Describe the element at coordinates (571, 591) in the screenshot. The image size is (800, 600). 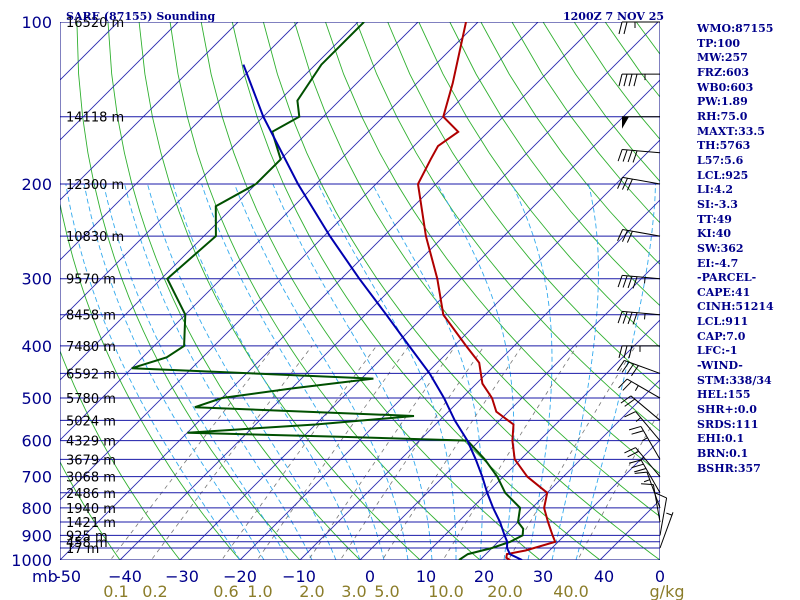
I see `mixing-ratio-tick: 40.0` at that location.